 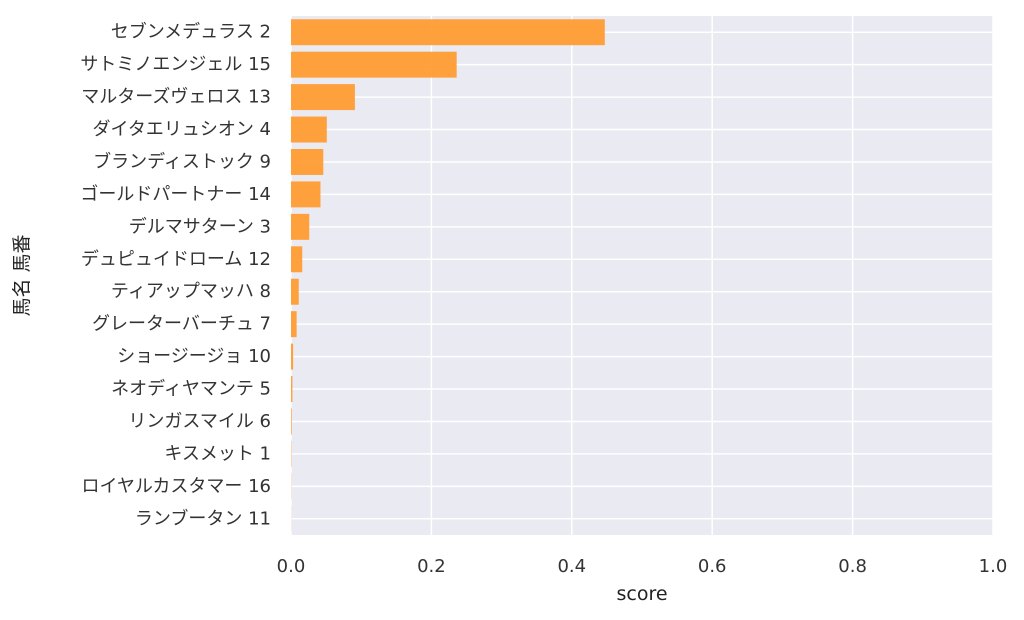 What do you see at coordinates (176, 259) in the screenshot?
I see `y-tick-label: デュピュイドローム 12` at bounding box center [176, 259].